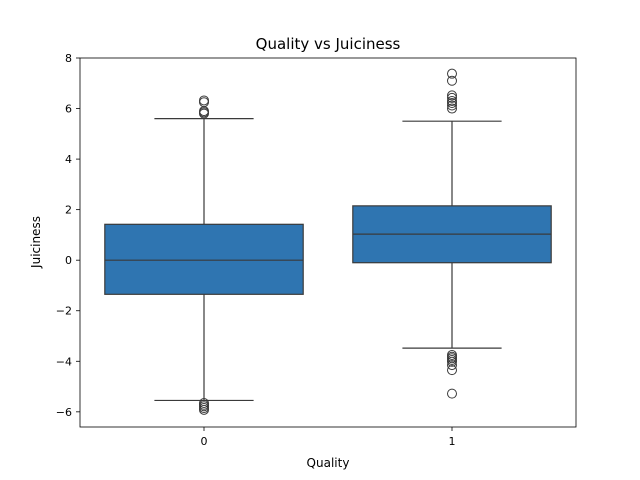 This screenshot has height=480, width=640. Describe the element at coordinates (64, 412) in the screenshot. I see `y-tick-label: −6` at that location.